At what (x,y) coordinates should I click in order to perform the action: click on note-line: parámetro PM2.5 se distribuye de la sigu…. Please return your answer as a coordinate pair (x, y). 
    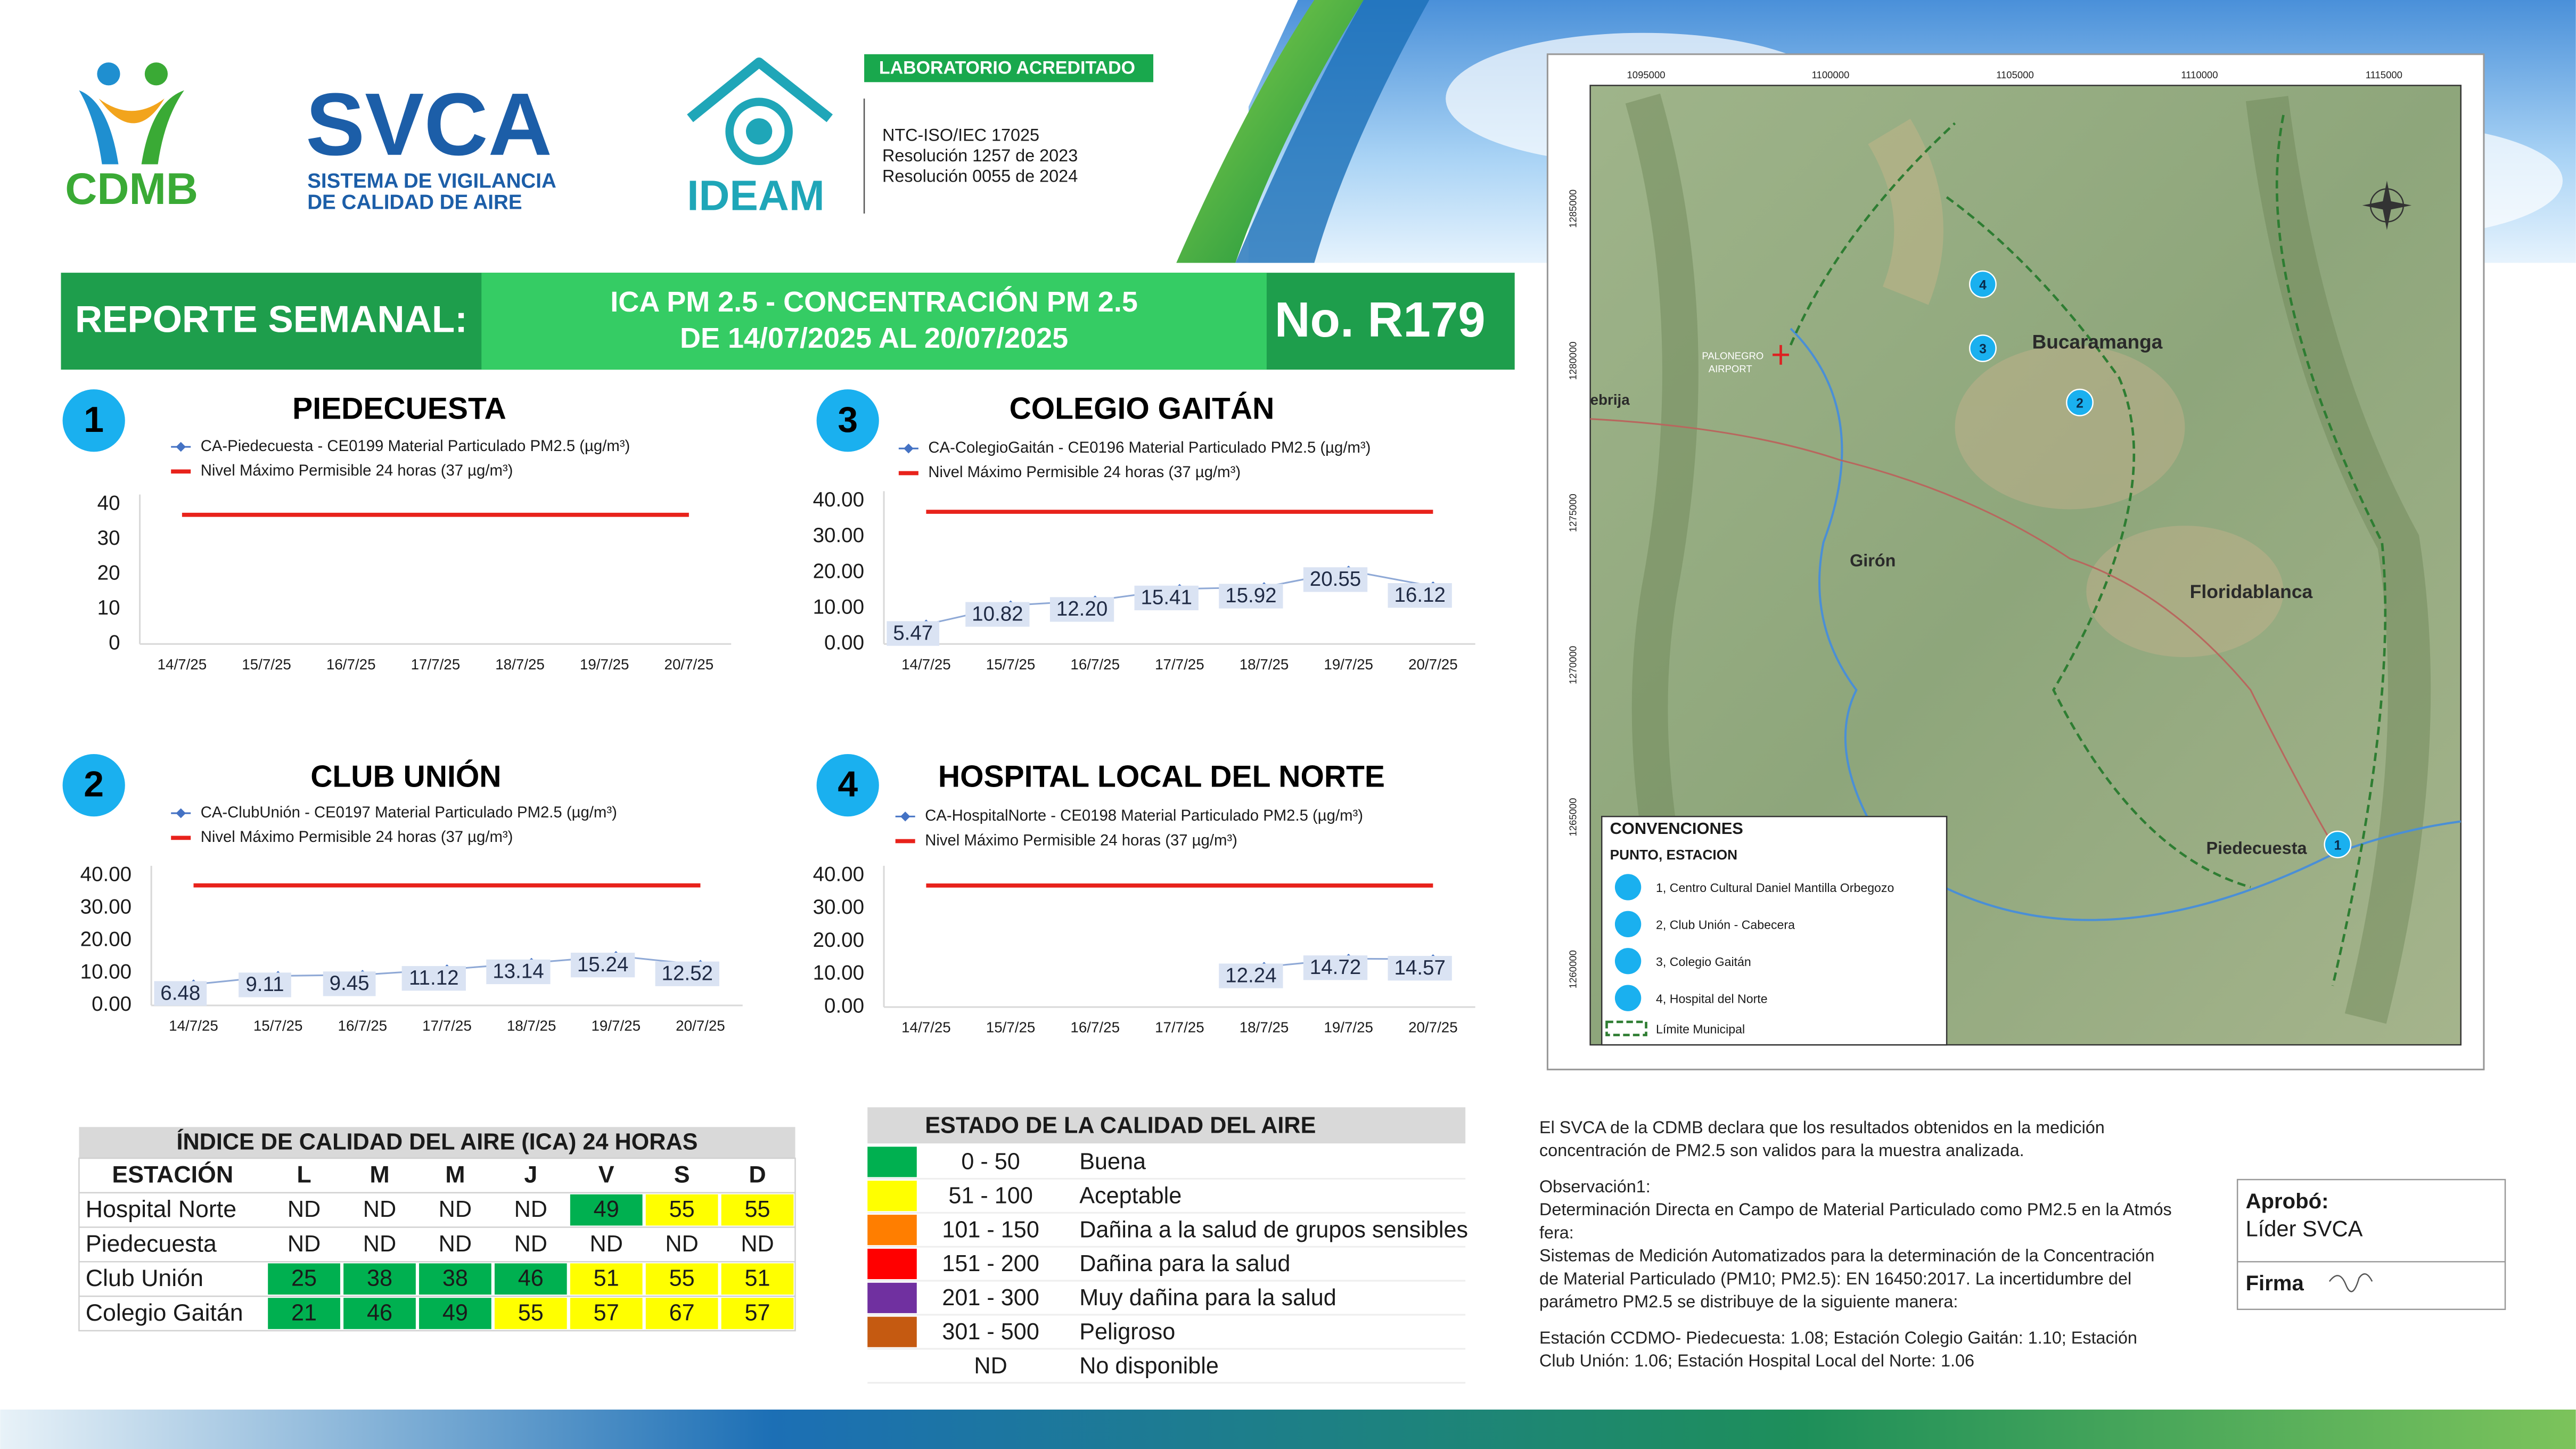
    Looking at the image, I should click on (1748, 1301).